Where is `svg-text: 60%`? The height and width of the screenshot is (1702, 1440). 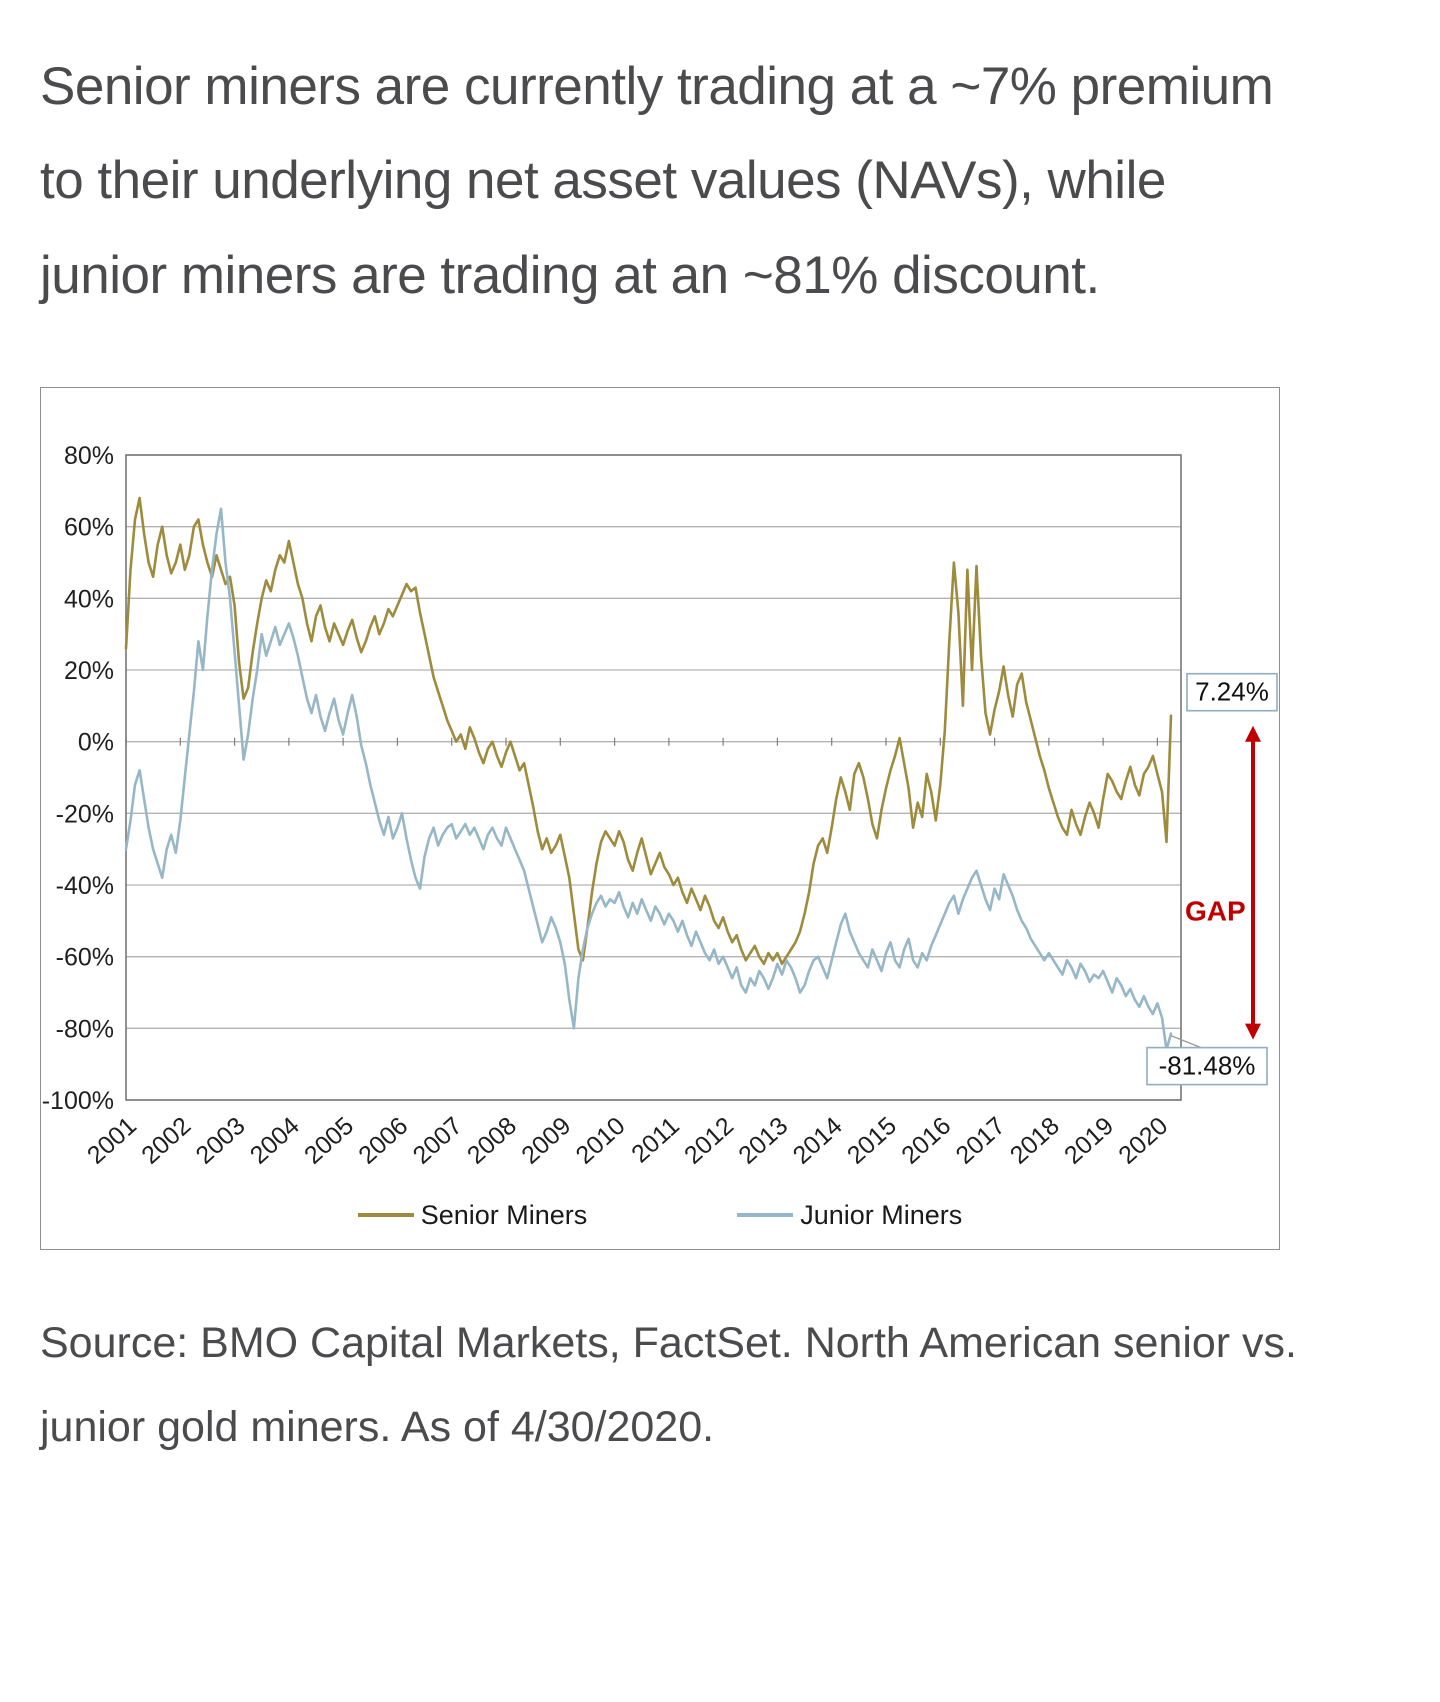 svg-text: 60% is located at coordinates (89, 528).